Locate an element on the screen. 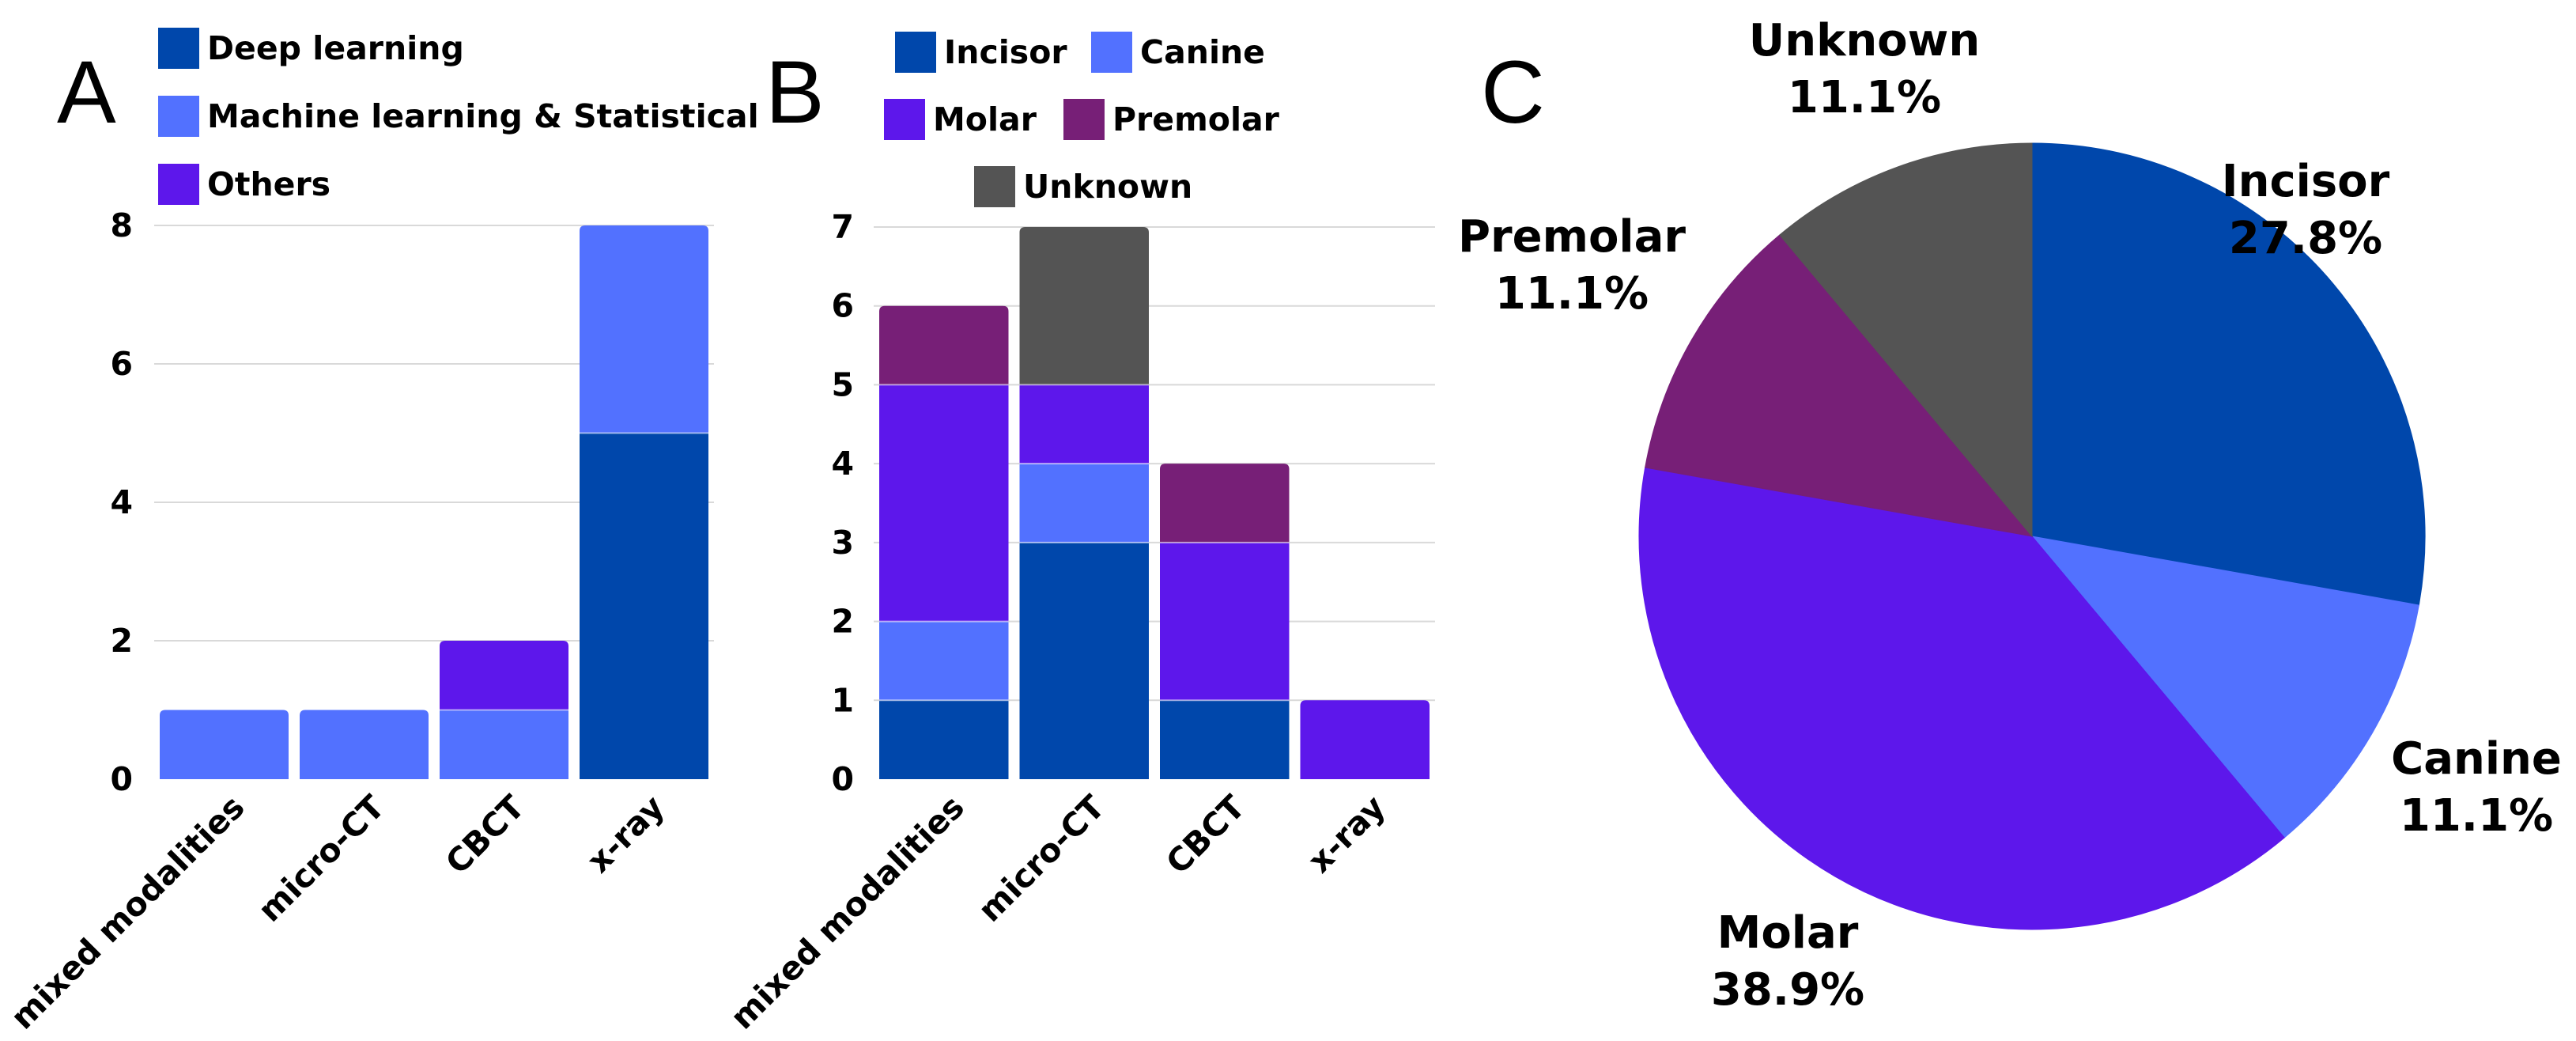 This screenshot has width=2576, height=1041. pie-percent-incisor: 27.8% is located at coordinates (2305, 239).